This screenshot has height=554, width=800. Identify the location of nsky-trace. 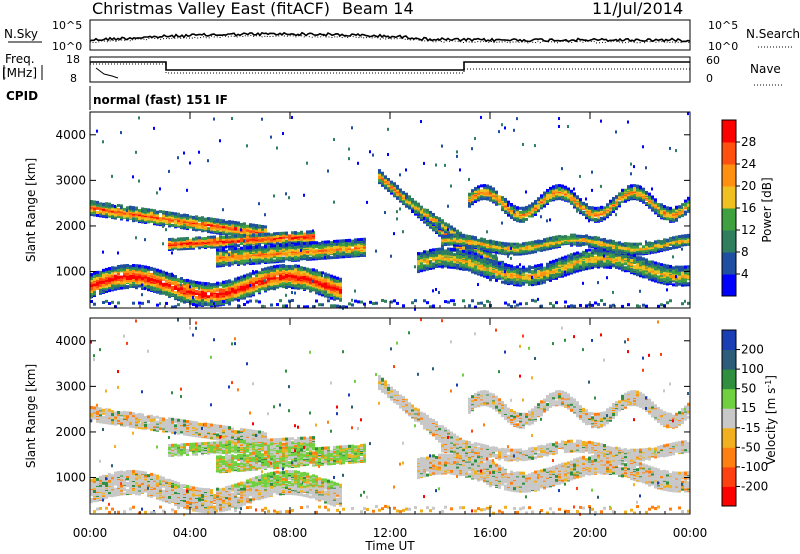
(390, 37).